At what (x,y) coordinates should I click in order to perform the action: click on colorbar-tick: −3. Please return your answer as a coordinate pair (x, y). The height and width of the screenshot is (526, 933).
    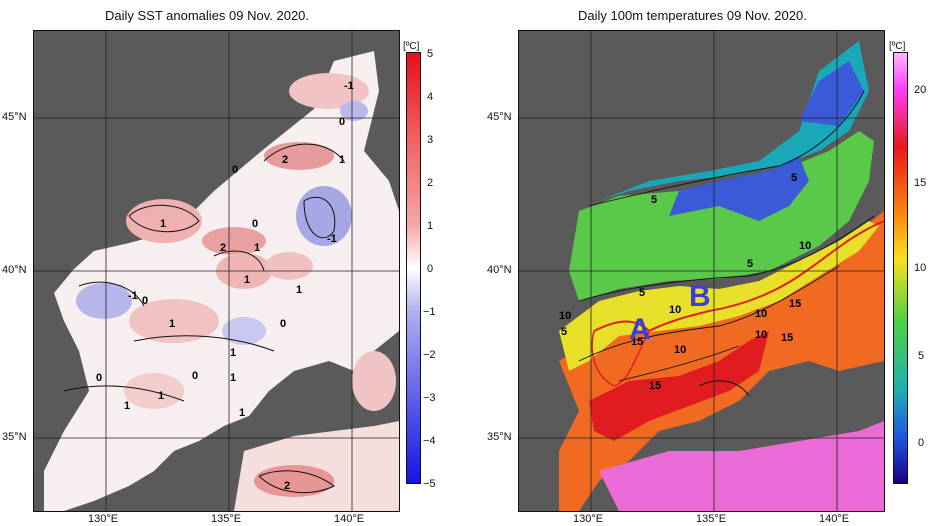
    Looking at the image, I should click on (429, 398).